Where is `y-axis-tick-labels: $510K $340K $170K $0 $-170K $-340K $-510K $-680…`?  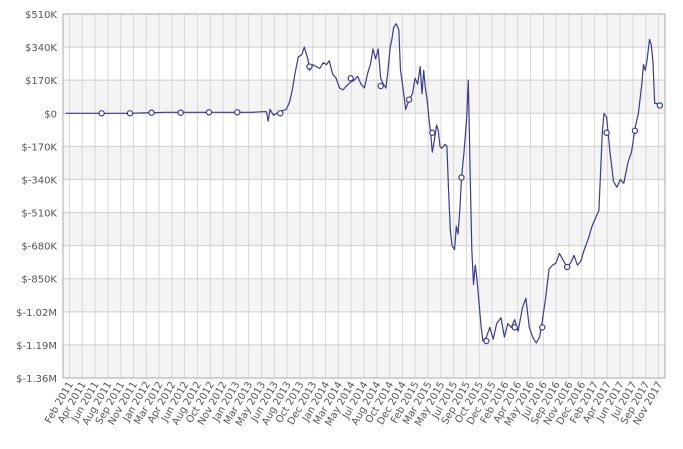
y-axis-tick-labels: $510K $340K $170K $0 $-170K $-340K $-510K $-680… is located at coordinates (36, 197).